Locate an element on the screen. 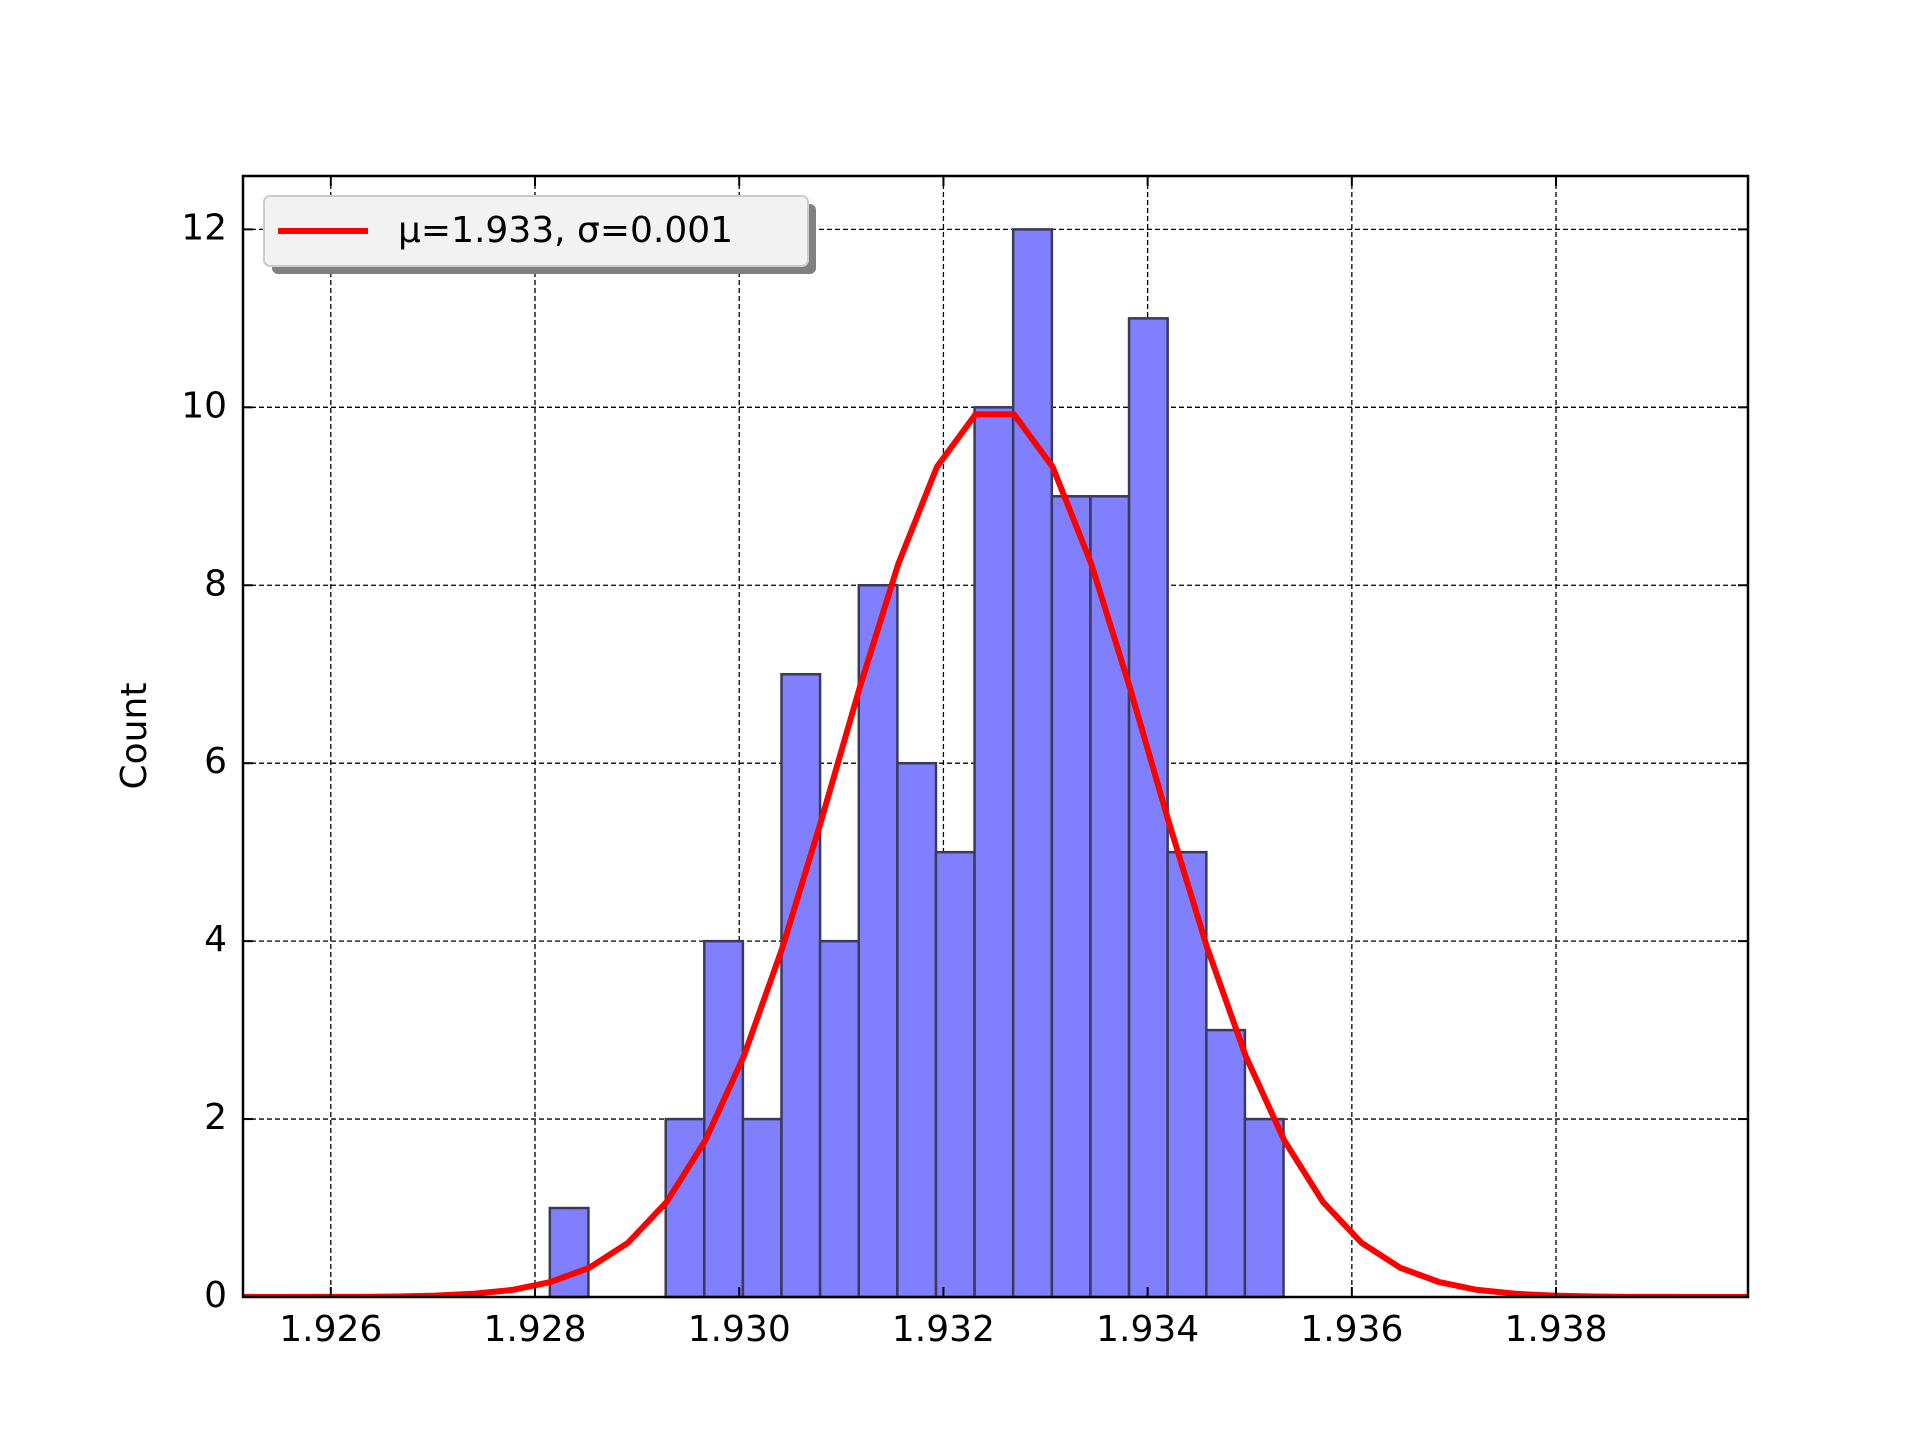  y-tick-label: 0 is located at coordinates (215, 1295).